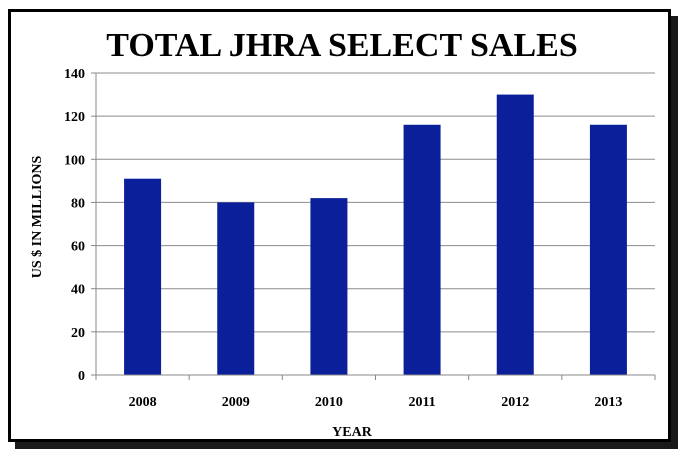 This screenshot has height=455, width=683. I want to click on y-tick-label: 100, so click(74, 160).